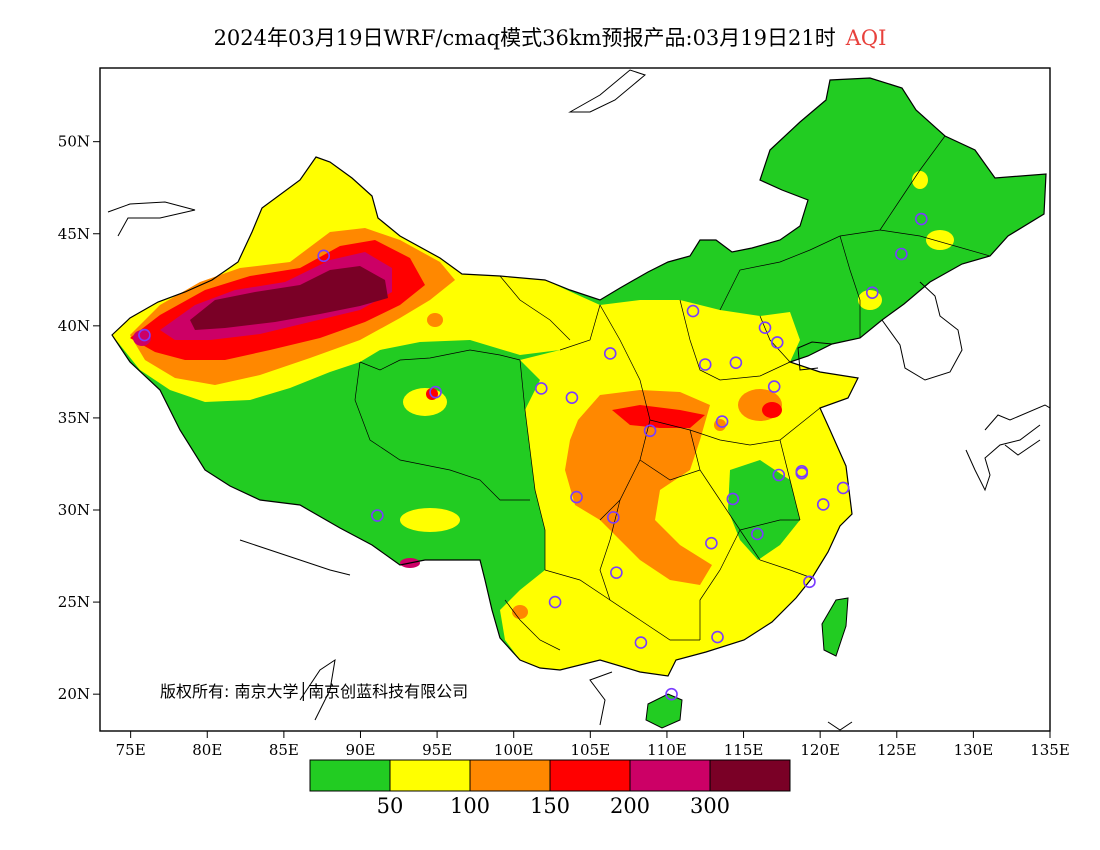 The height and width of the screenshot is (850, 1100). Describe the element at coordinates (524, 38) in the screenshot. I see `title-main: 2024年03月19日WRF/cmaq模式36km预报产品:03月19日21时` at that location.